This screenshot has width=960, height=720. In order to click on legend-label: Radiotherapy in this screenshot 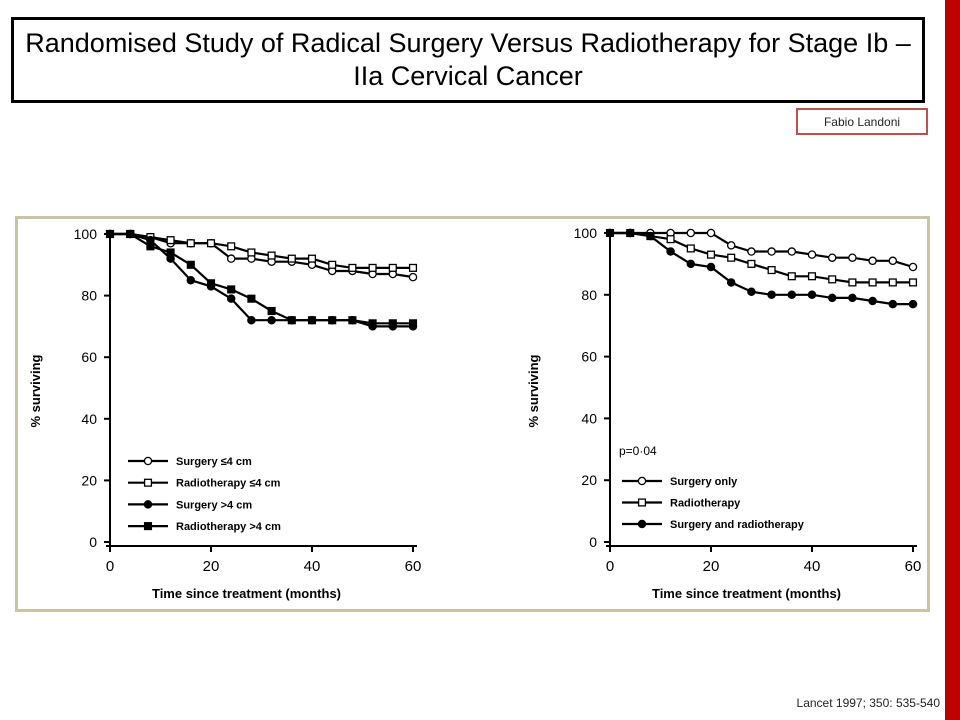, I will do `click(705, 504)`.